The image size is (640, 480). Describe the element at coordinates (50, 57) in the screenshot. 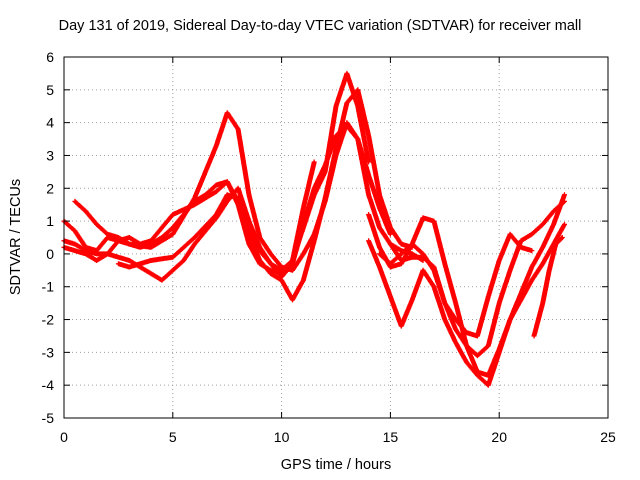

I see `y-tick-label: 6` at that location.